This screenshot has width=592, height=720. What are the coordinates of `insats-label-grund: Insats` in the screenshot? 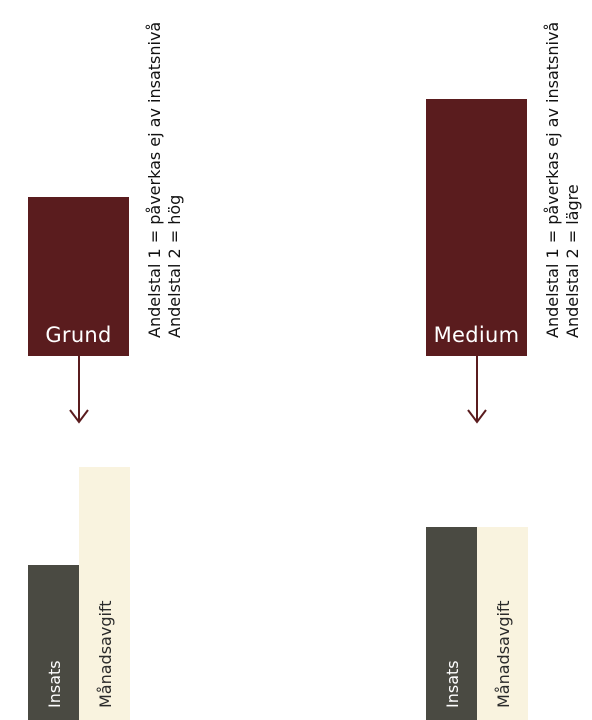 It's located at (54, 684).